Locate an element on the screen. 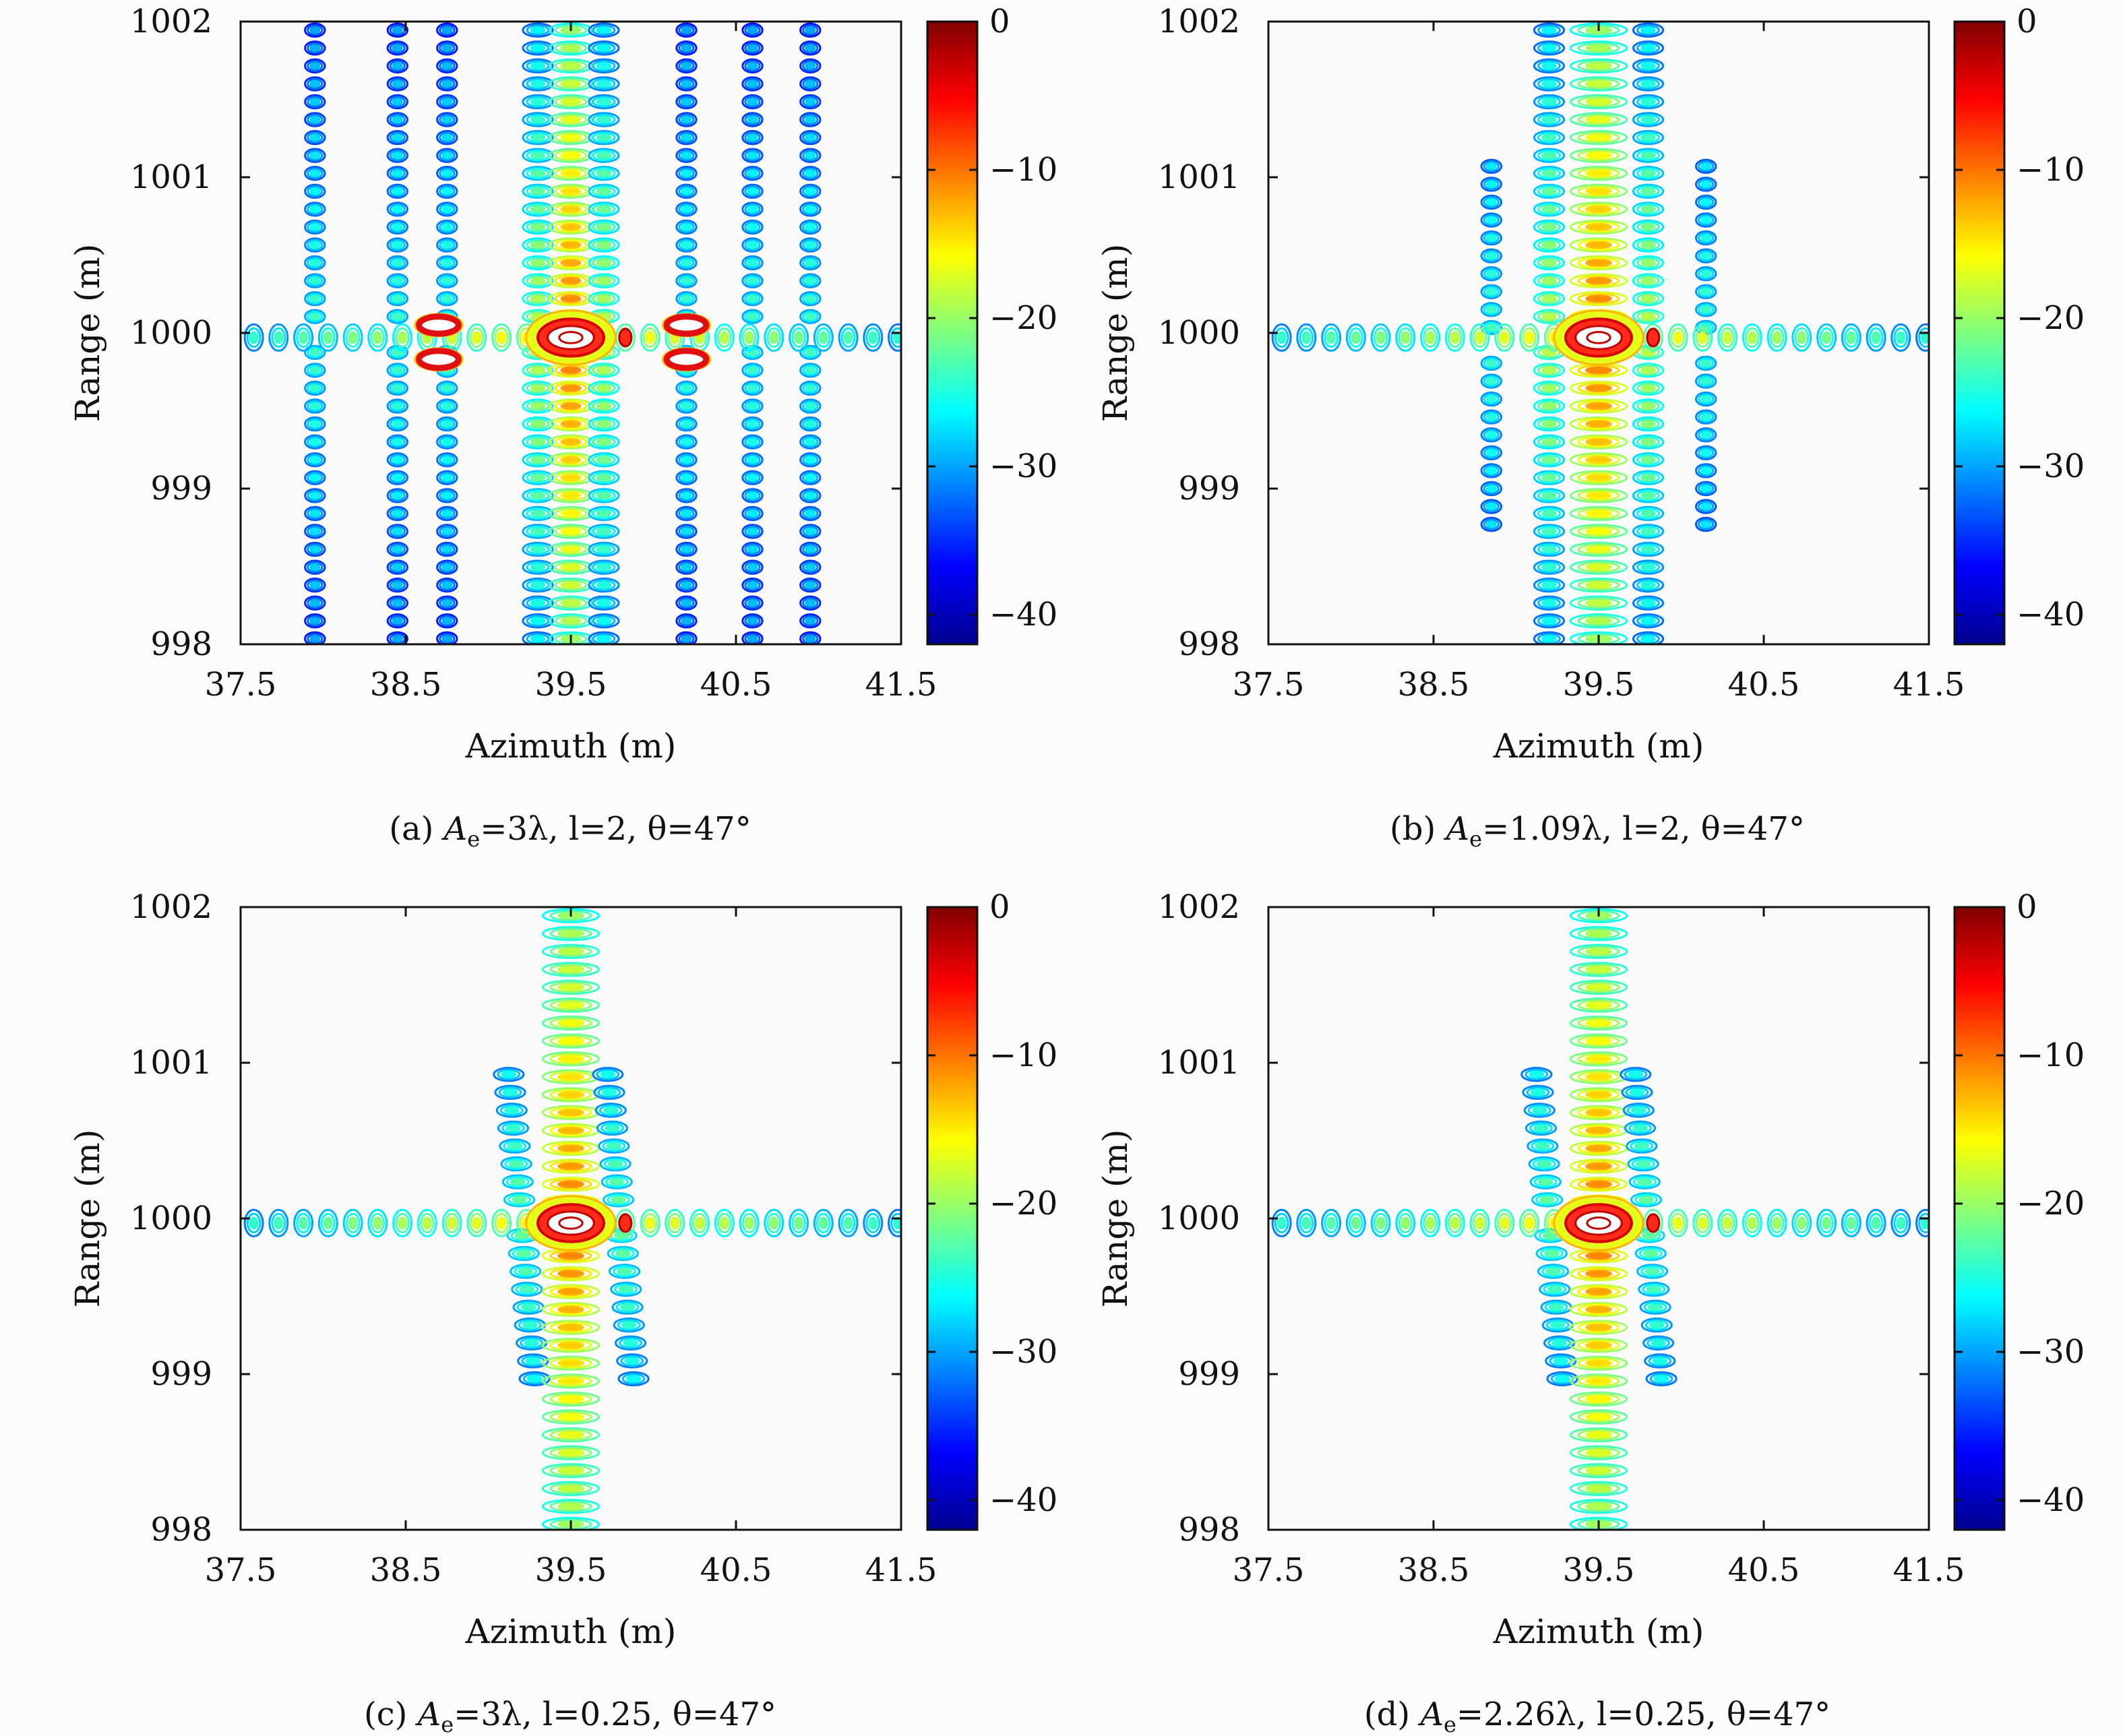 The height and width of the screenshot is (1736, 2123). colorbar-tick-label: −10 is located at coordinates (2051, 1055).